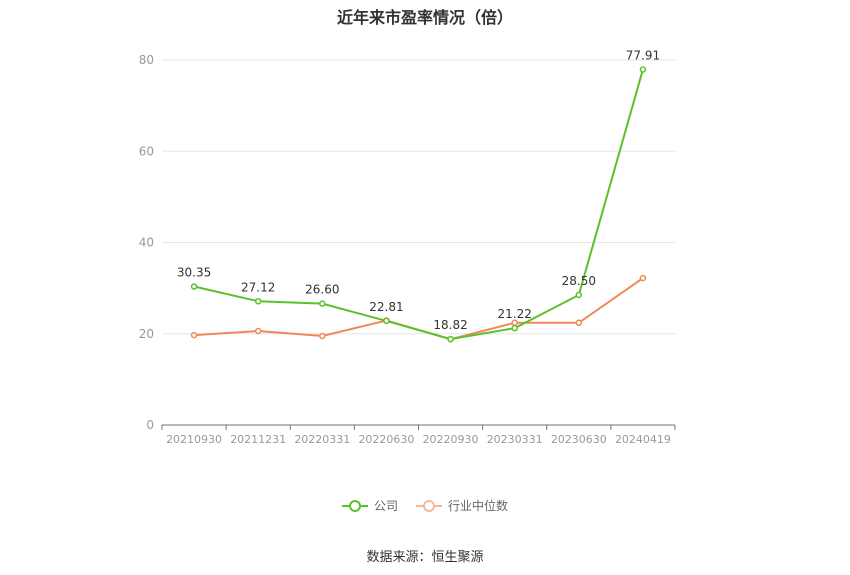 Image resolution: width=850 pixels, height=575 pixels. I want to click on y-tick-label: 40, so click(146, 243).